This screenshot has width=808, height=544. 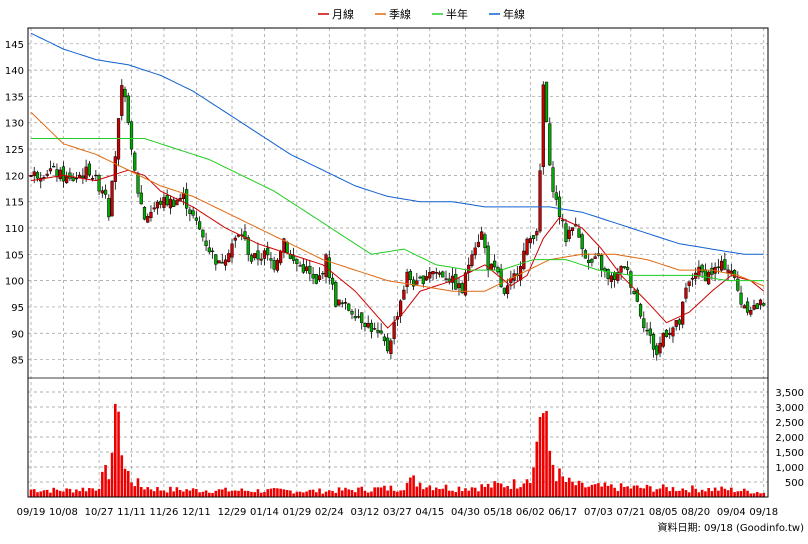 I want to click on x-tick-label: 03/12, so click(x=365, y=512).